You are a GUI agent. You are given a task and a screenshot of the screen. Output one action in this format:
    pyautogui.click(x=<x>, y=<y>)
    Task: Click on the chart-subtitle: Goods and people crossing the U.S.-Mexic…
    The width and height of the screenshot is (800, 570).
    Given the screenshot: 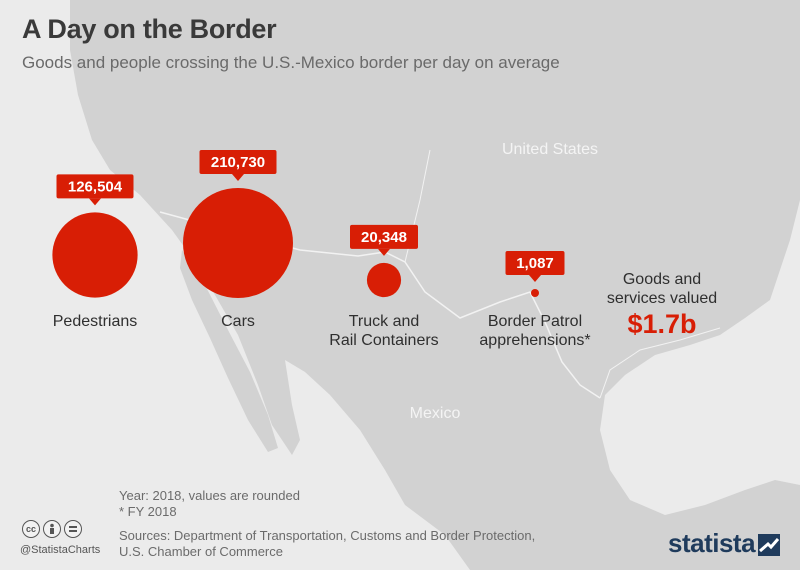 What is the action you would take?
    pyautogui.click(x=291, y=62)
    